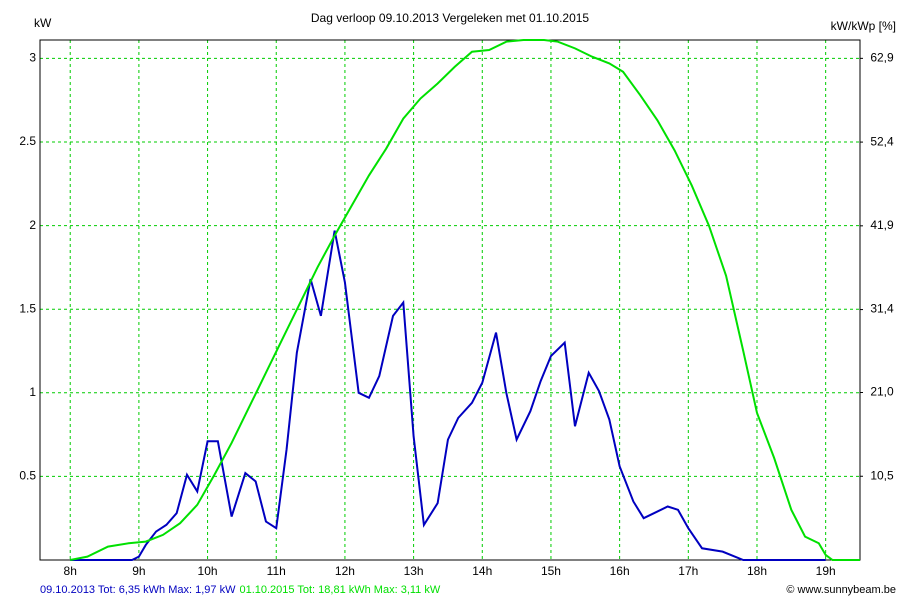 This screenshot has width=900, height=600. Describe the element at coordinates (551, 571) in the screenshot. I see `x-tick-label: 15h` at that location.